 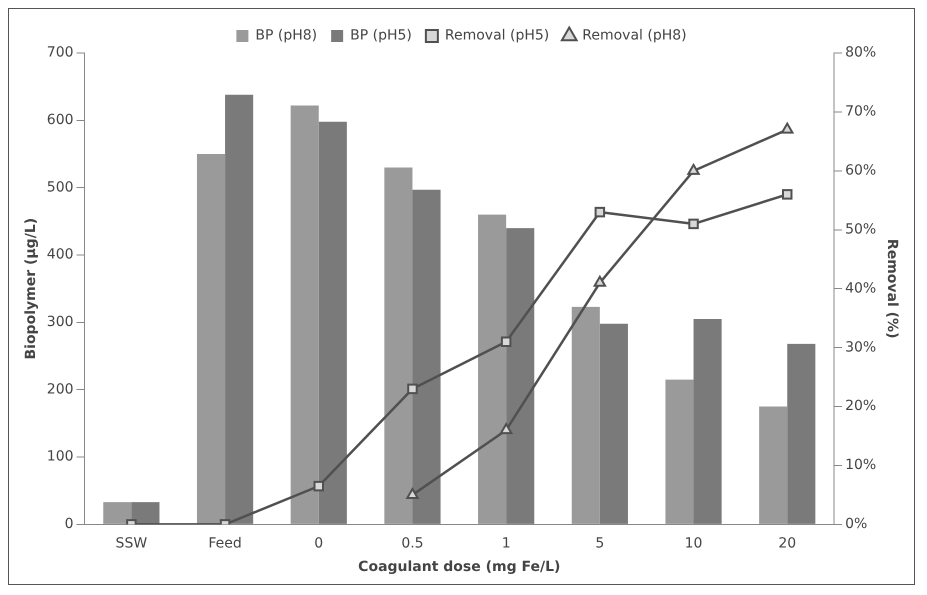 What do you see at coordinates (60, 389) in the screenshot?
I see `y-tick-label: 200` at bounding box center [60, 389].